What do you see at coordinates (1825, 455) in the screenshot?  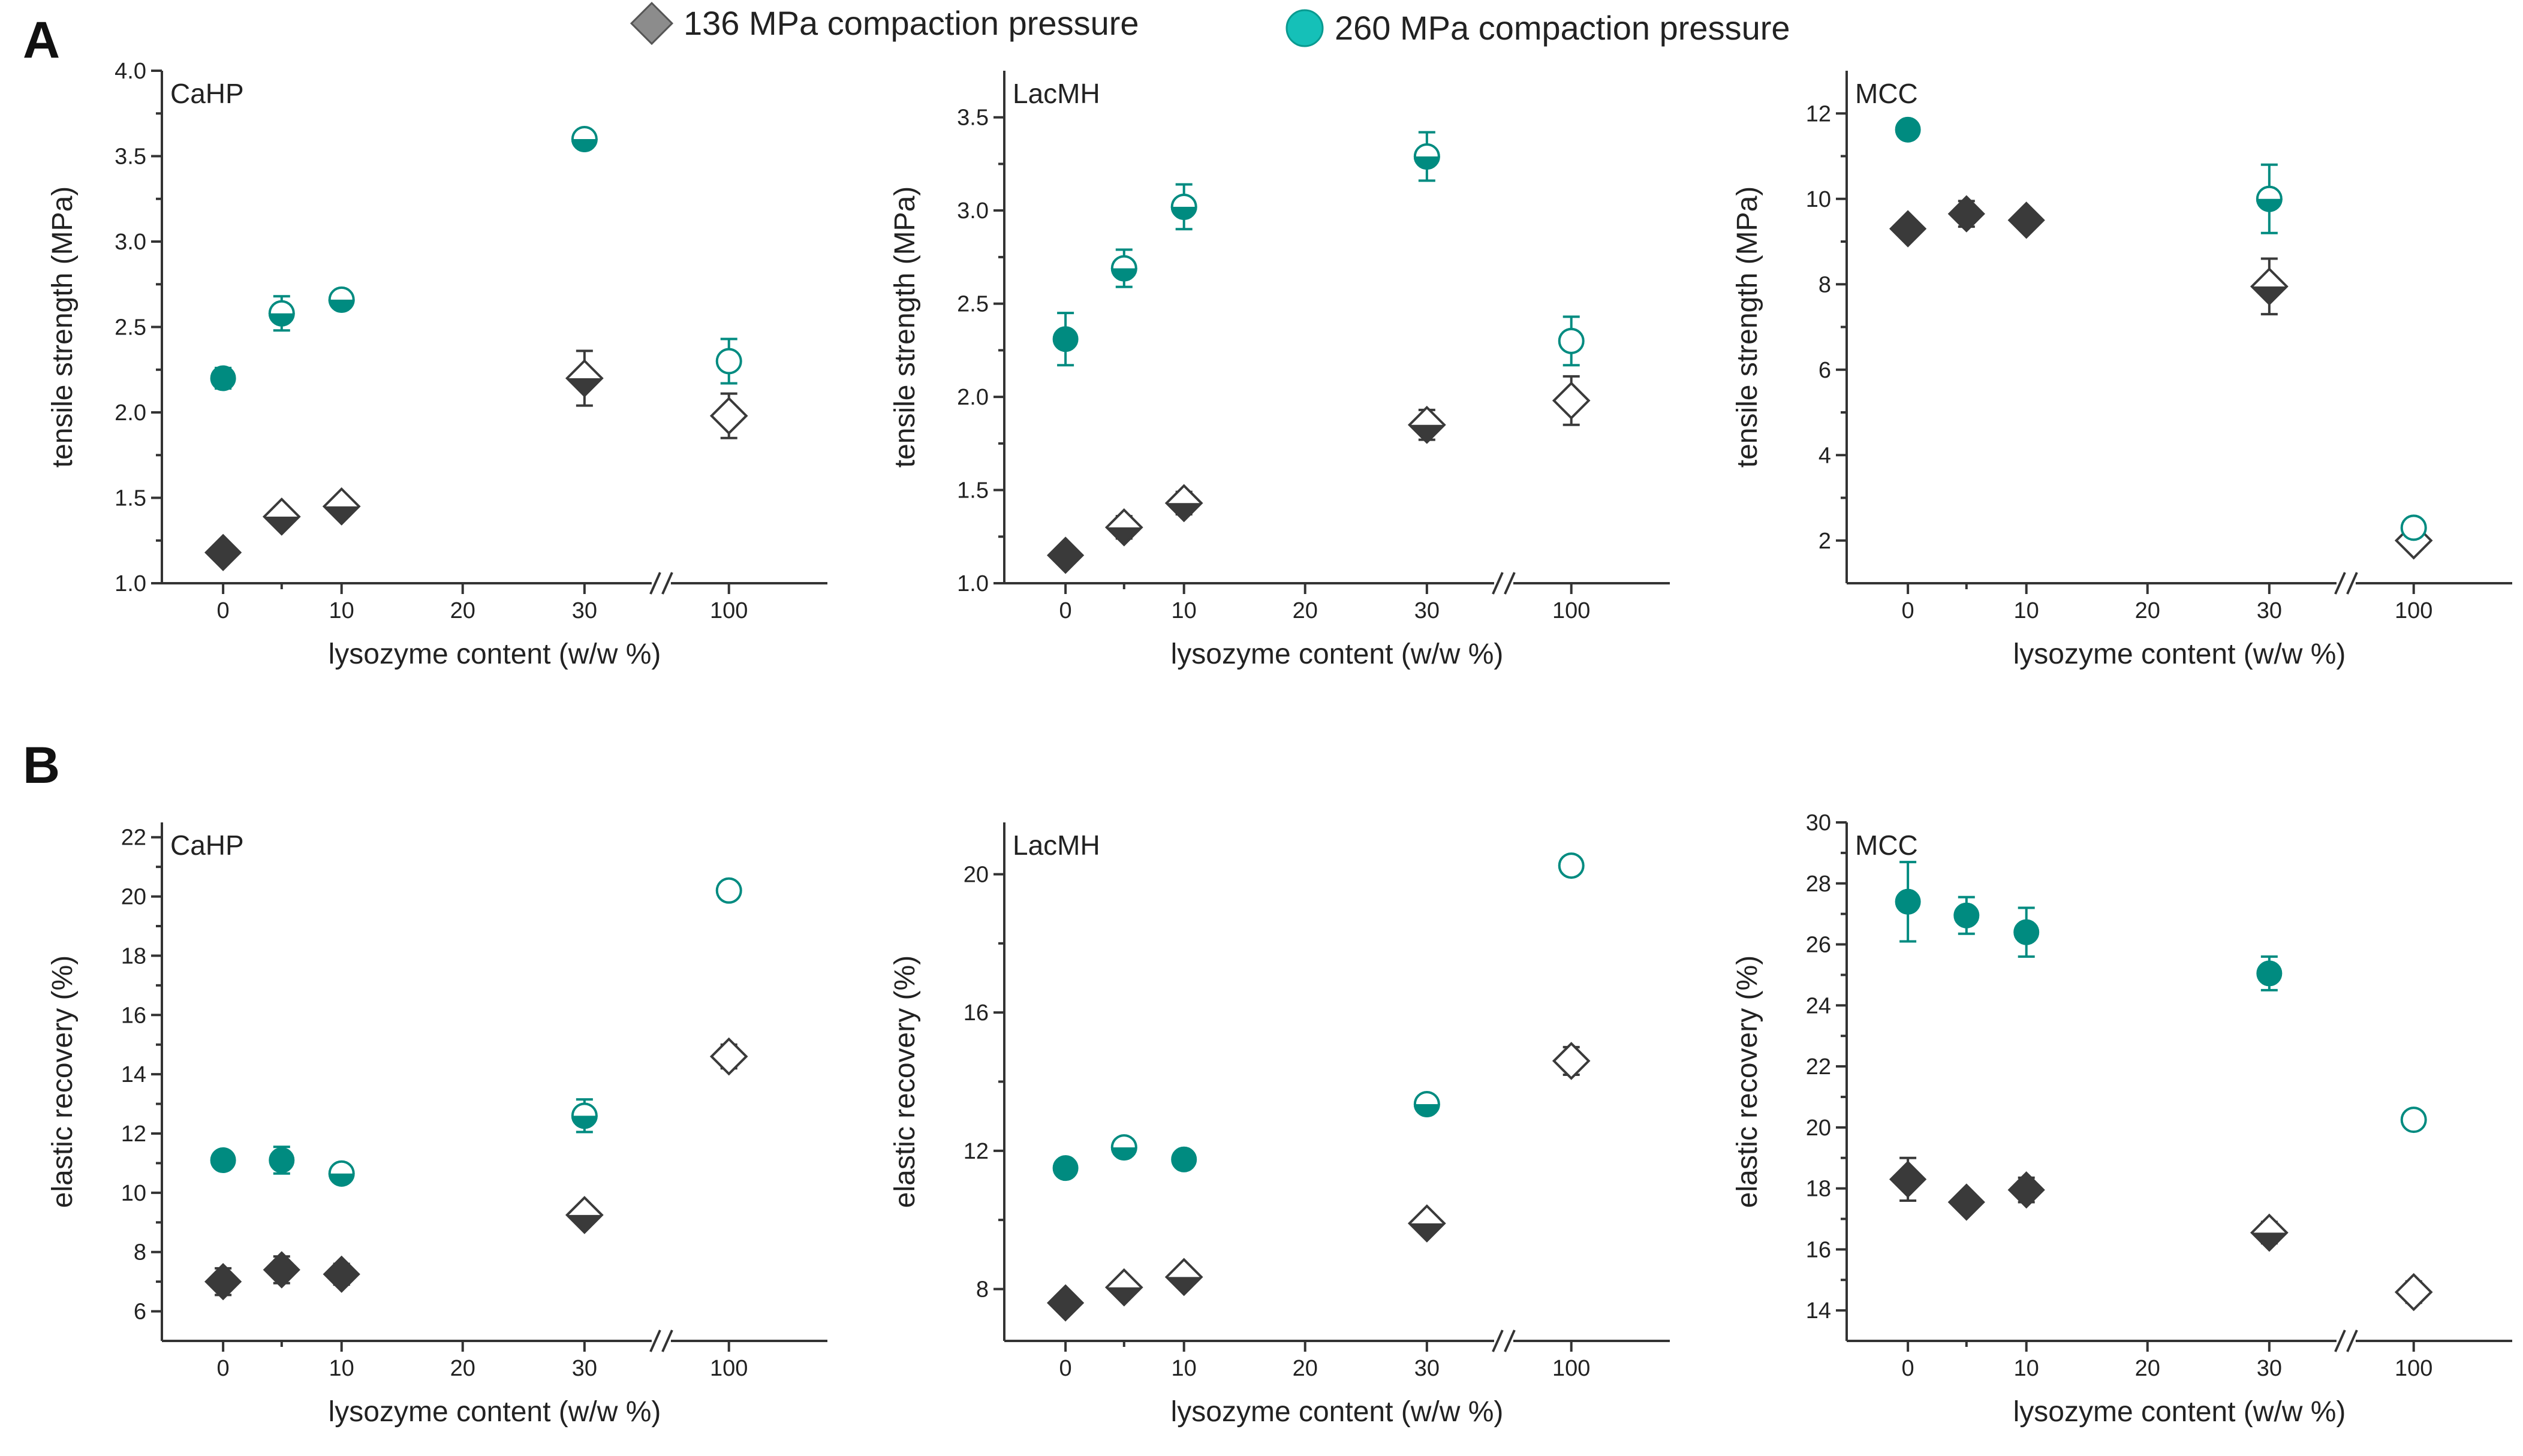 I see `y-tick-label: 4` at bounding box center [1825, 455].